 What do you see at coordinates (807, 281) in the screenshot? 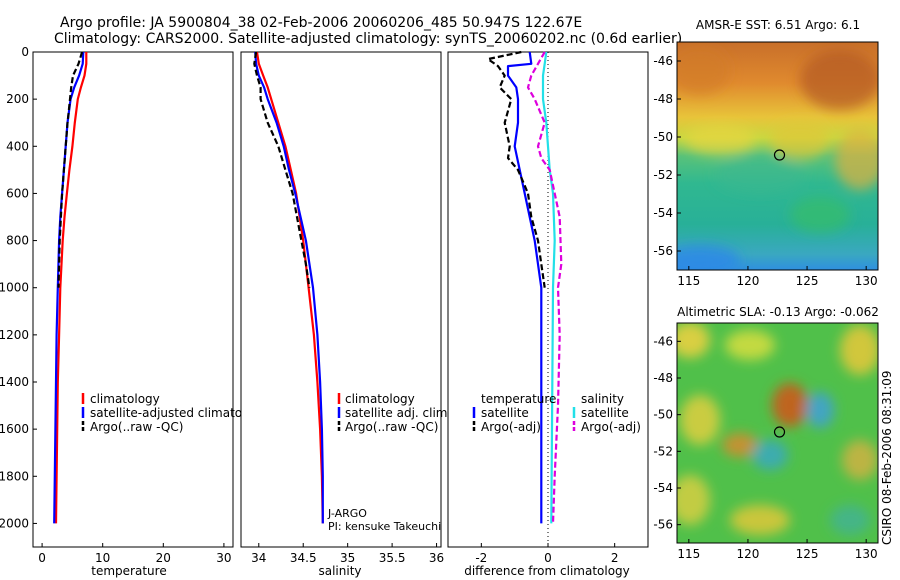
I see `sst_map-lon-label: 125` at bounding box center [807, 281].